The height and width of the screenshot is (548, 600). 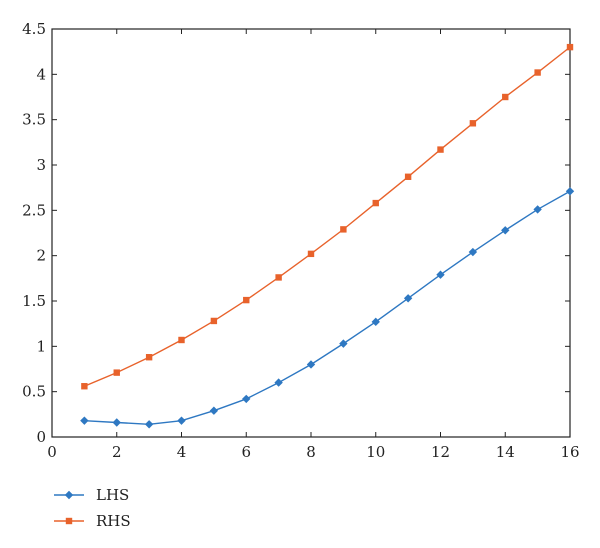 What do you see at coordinates (113, 521) in the screenshot?
I see `legend-label: RHS` at bounding box center [113, 521].